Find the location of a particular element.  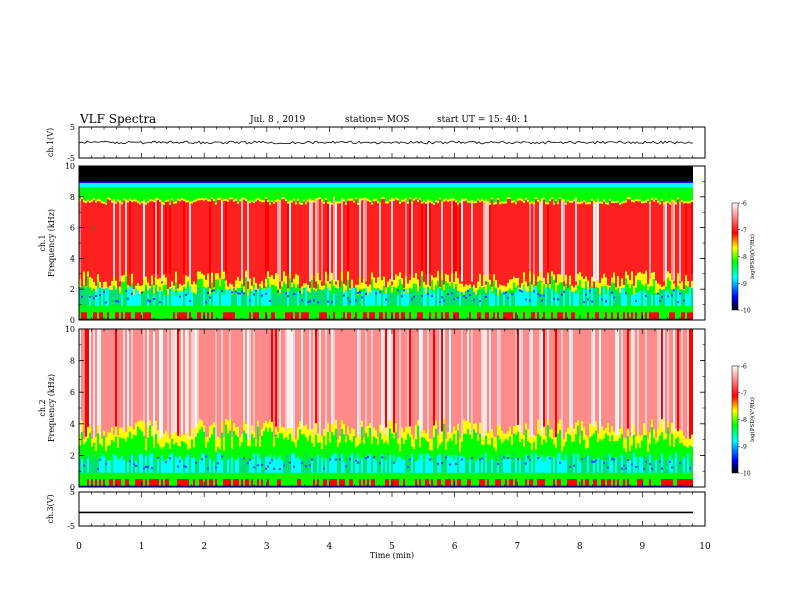

date-label: Jul. 8 , 2019 is located at coordinates (278, 120).